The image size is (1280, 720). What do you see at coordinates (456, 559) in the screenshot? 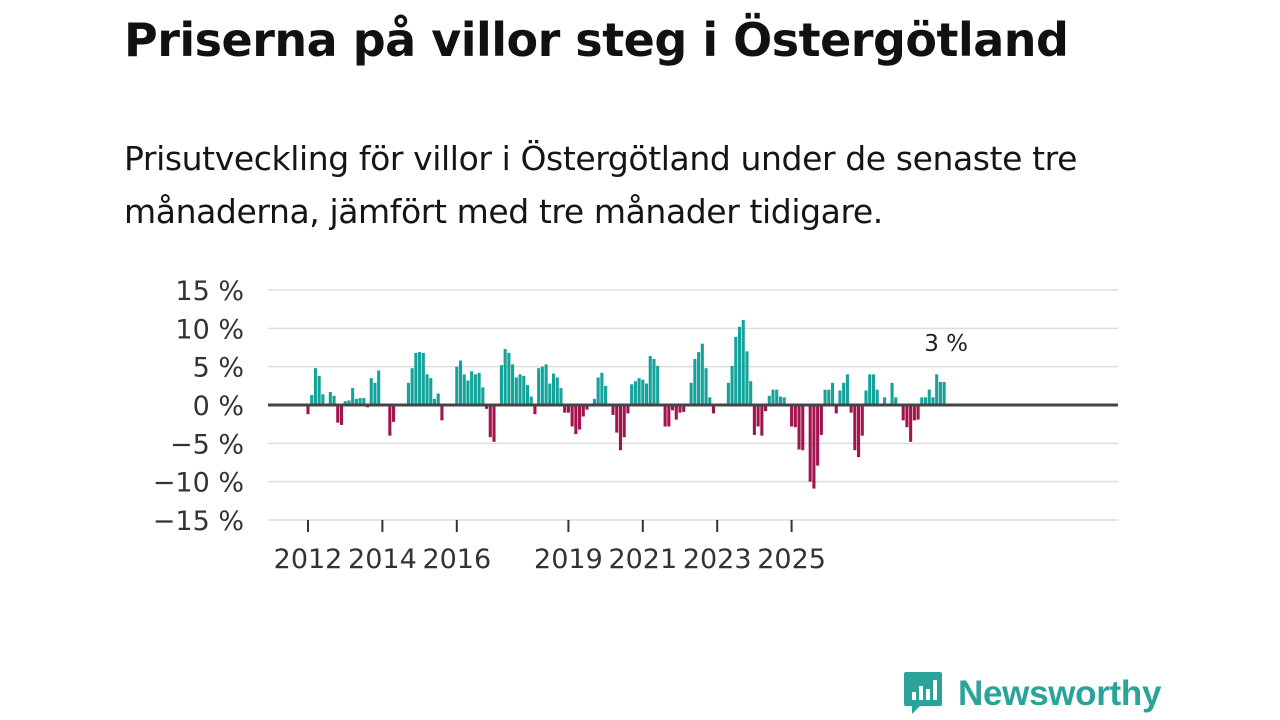
I see `x-tick-label: 2016` at bounding box center [456, 559].